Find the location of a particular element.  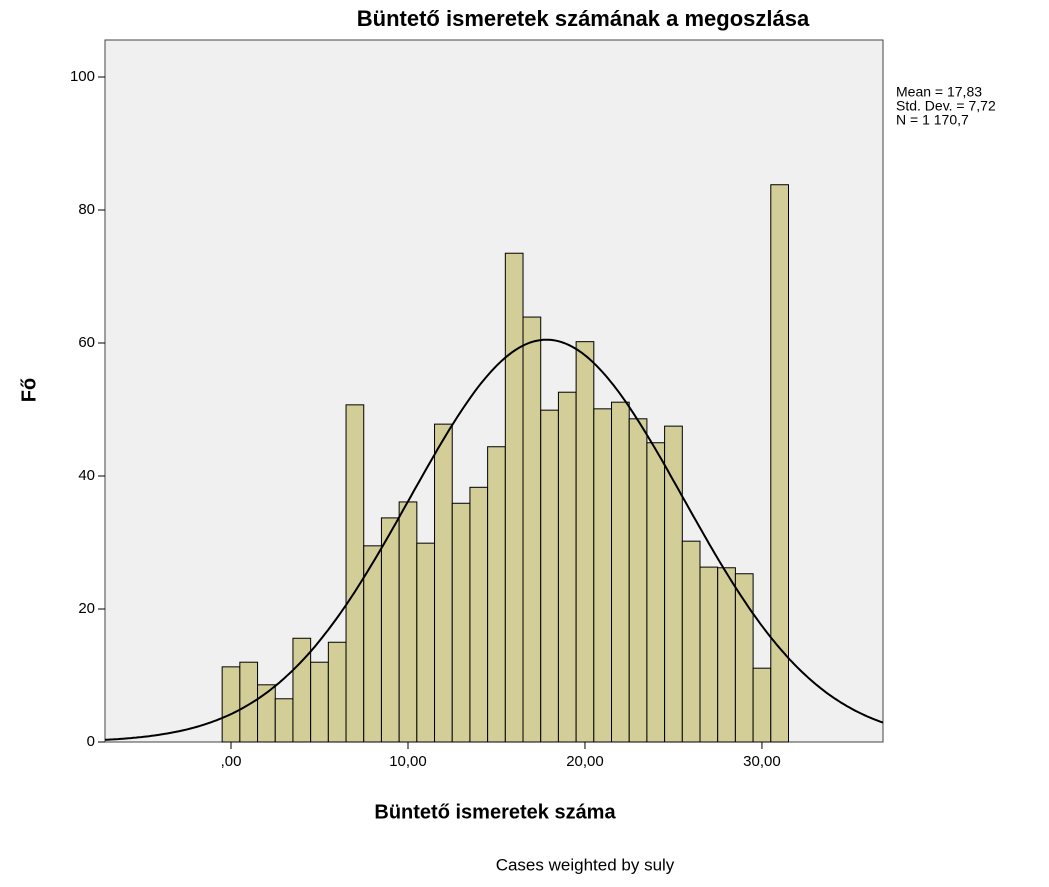

y-tick-label: 40 is located at coordinates (86, 475).